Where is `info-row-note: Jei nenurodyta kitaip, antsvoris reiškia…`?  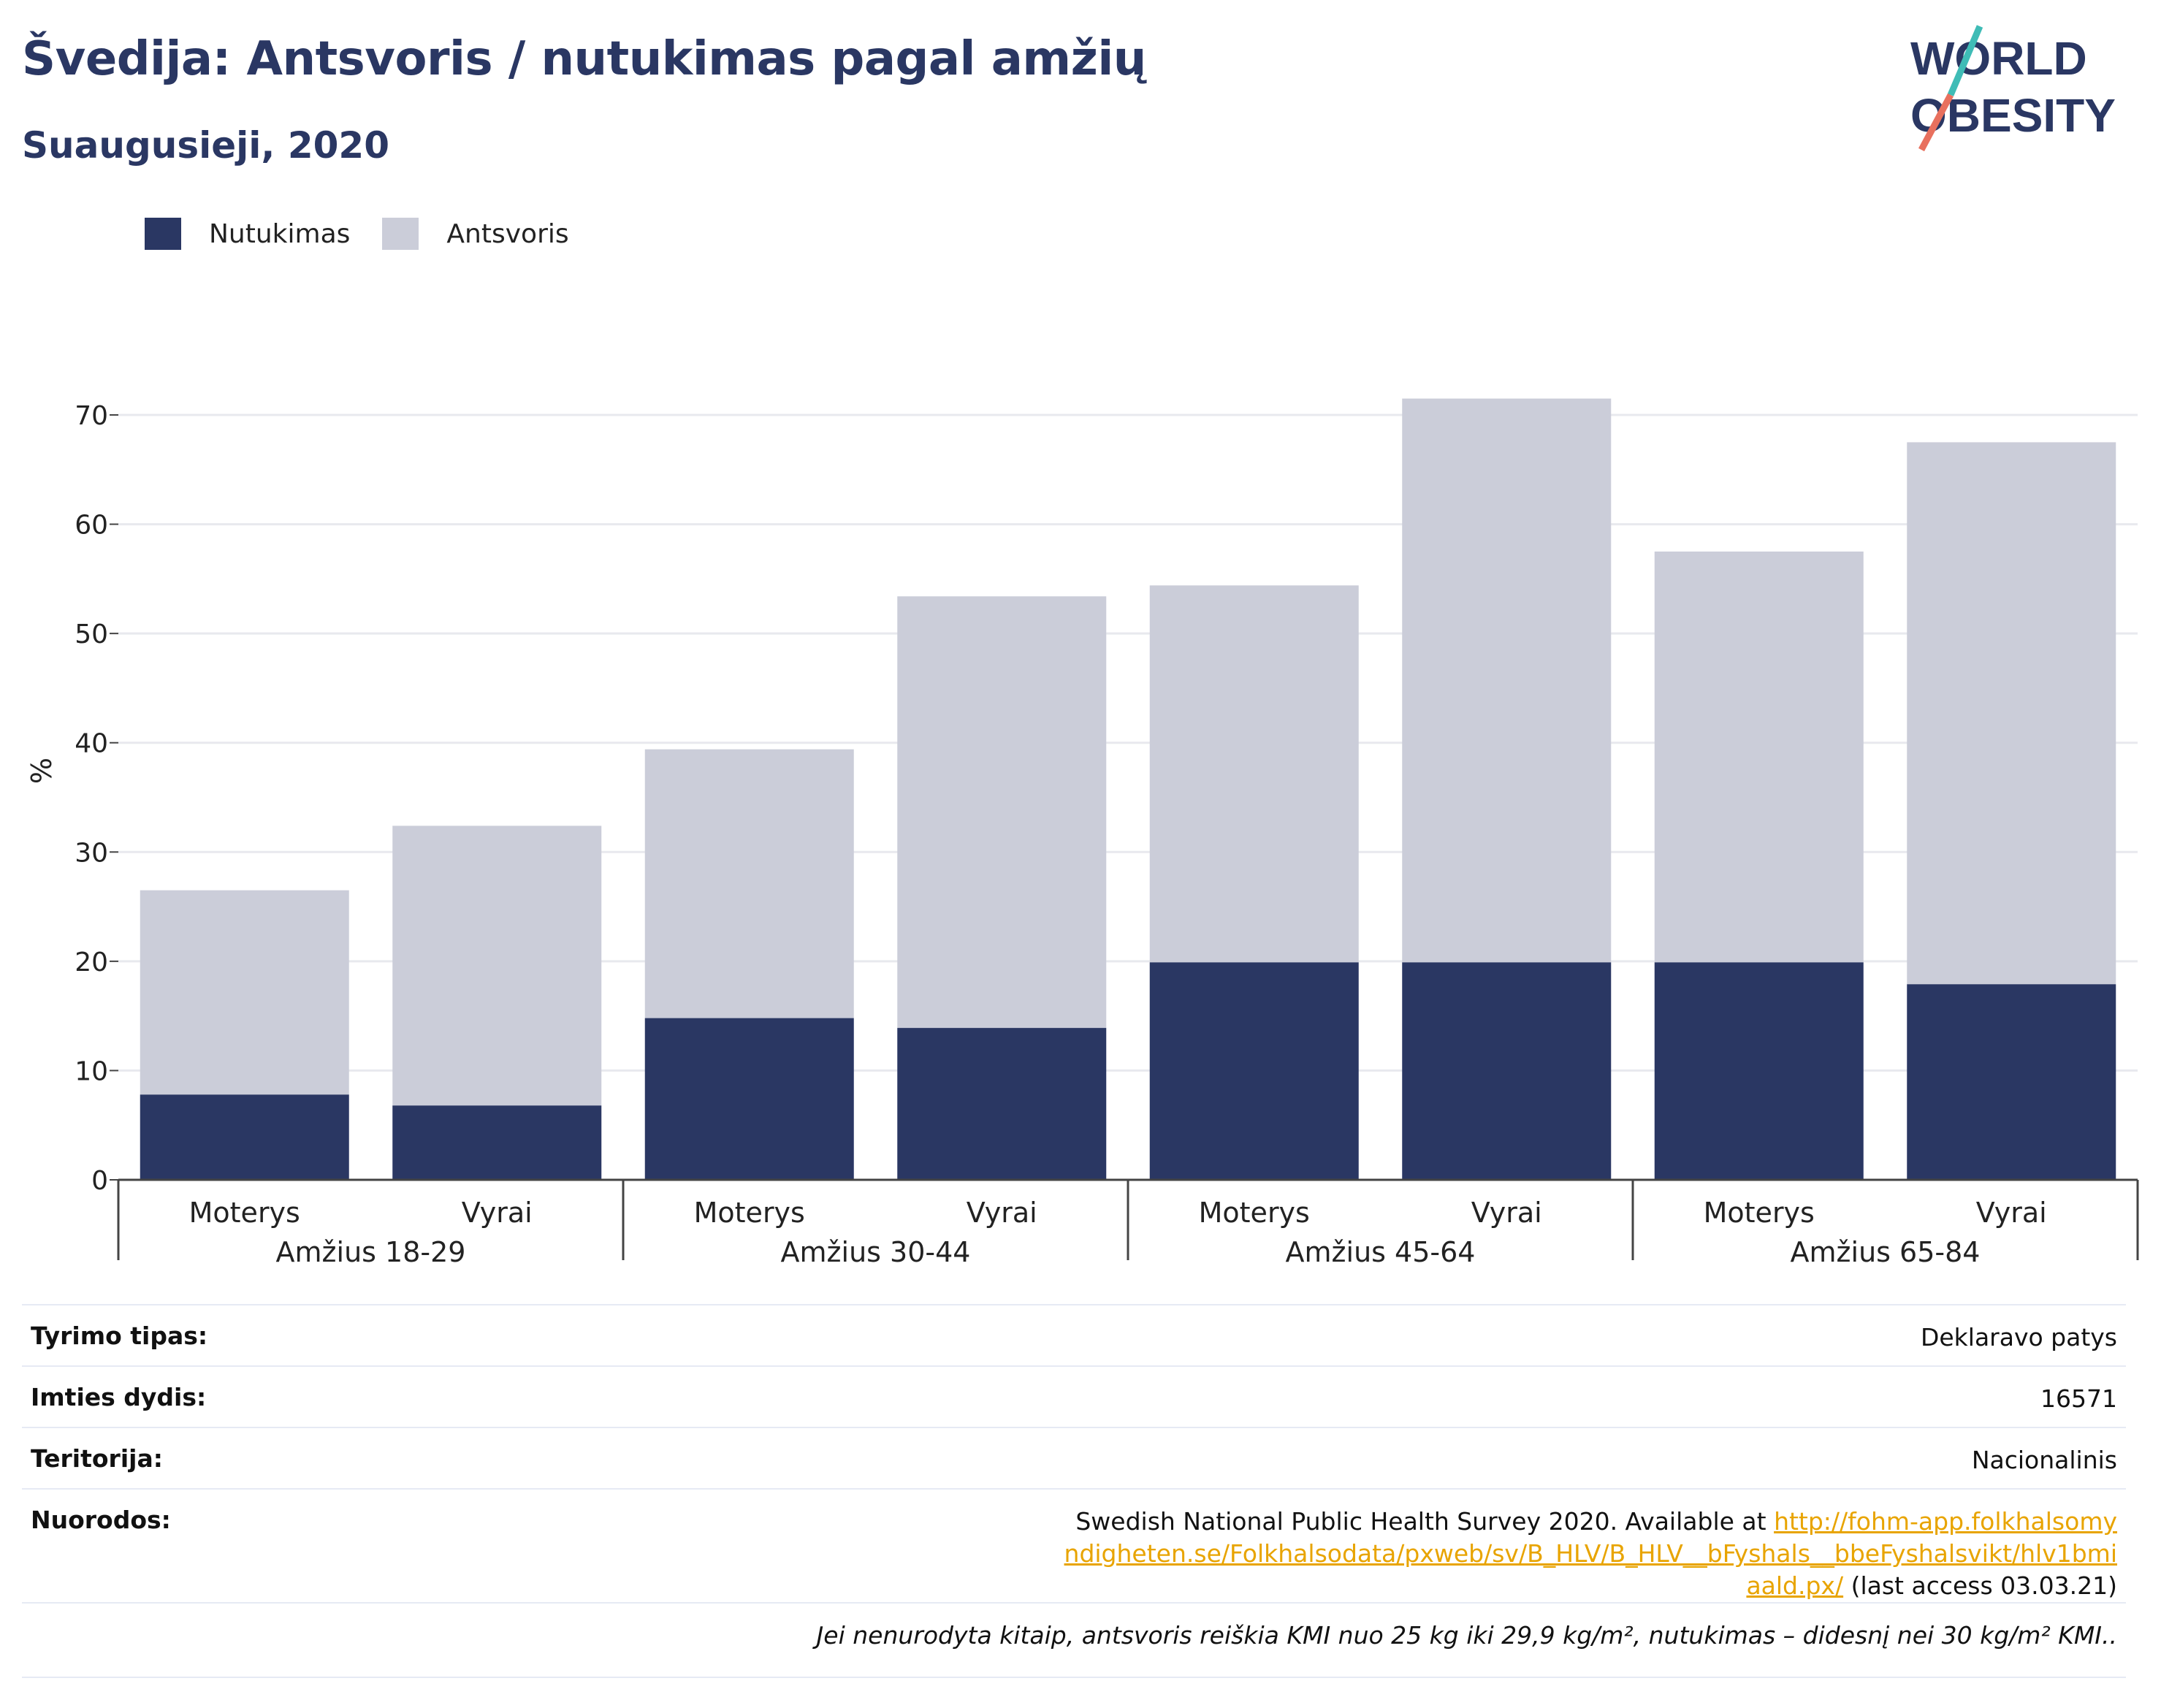 info-row-note: Jei nenurodyta kitaip, antsvoris reiškia… is located at coordinates (1074, 1640).